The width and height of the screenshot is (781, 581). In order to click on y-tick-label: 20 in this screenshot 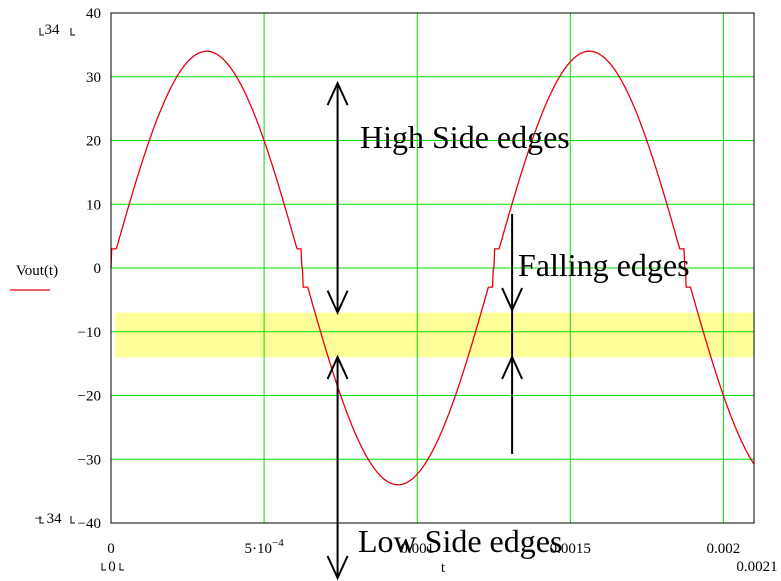, I will do `click(93, 142)`.